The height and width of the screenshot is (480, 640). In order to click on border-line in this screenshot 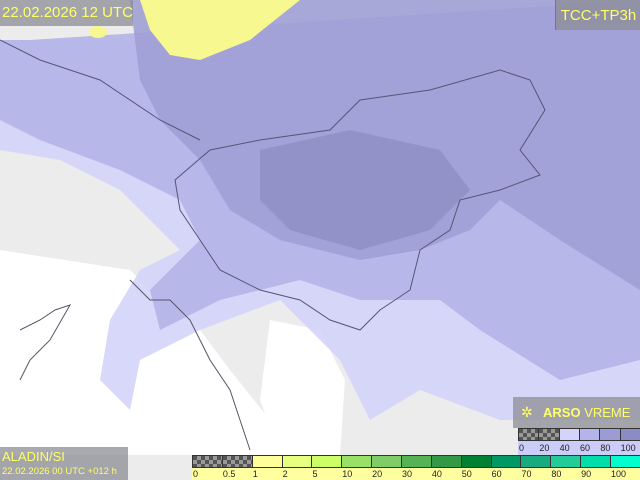, I will do `click(100, 90)`.